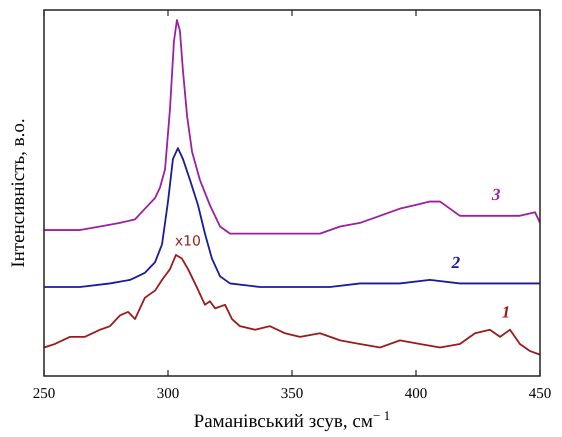  What do you see at coordinates (168, 394) in the screenshot?
I see `x-tick-label: 300` at bounding box center [168, 394].